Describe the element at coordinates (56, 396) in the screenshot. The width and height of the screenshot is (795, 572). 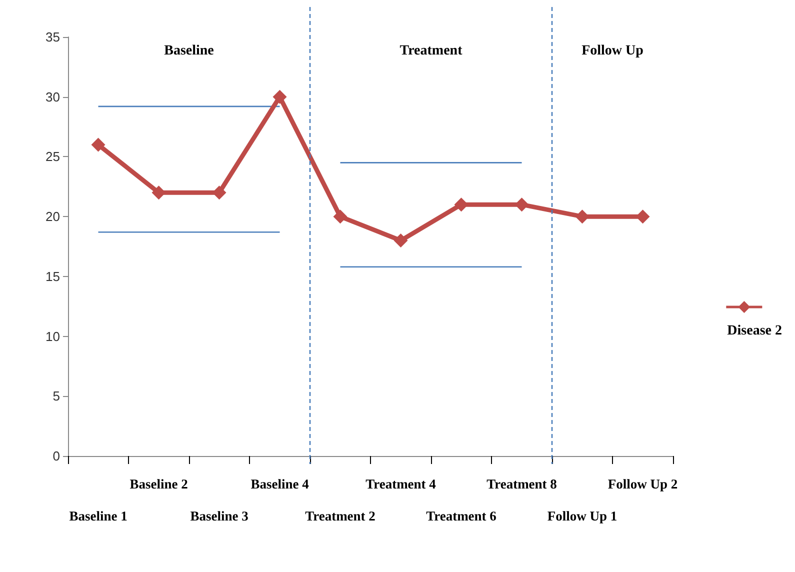
I see `y-tick-label: 5` at that location.